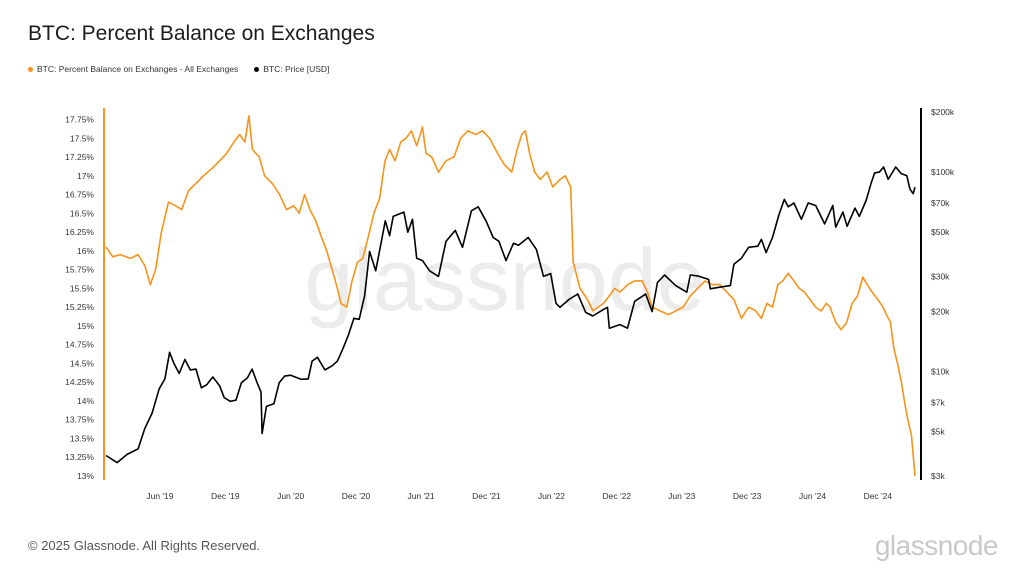 Image resolution: width=1024 pixels, height=576 pixels. Describe the element at coordinates (812, 496) in the screenshot. I see `x-tick-jun-24: Jun '24` at that location.